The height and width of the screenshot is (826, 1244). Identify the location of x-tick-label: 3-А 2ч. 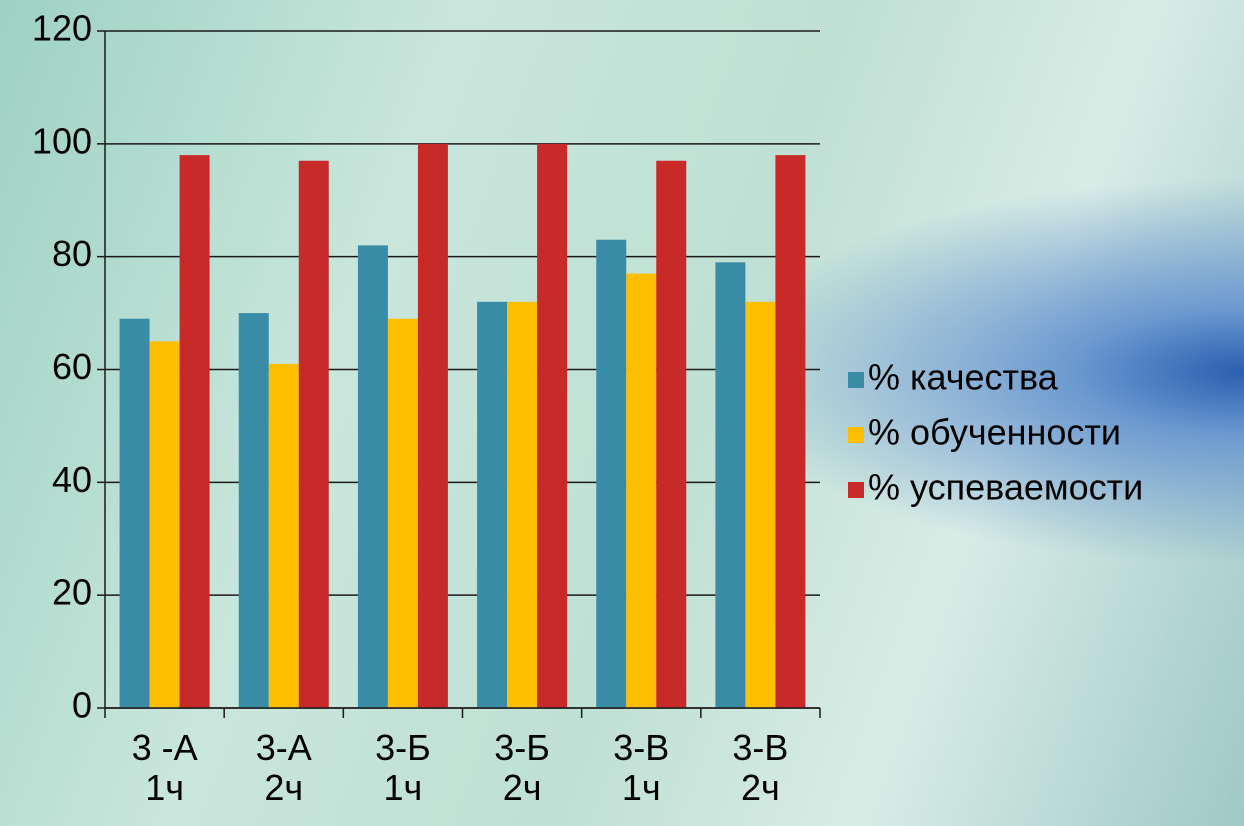
(283, 767).